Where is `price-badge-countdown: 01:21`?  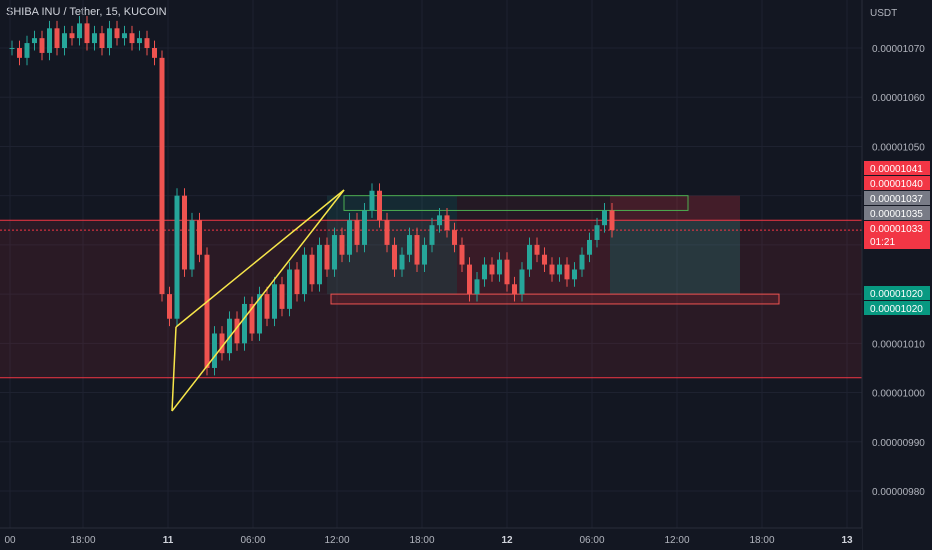
price-badge-countdown: 01:21 is located at coordinates (882, 242).